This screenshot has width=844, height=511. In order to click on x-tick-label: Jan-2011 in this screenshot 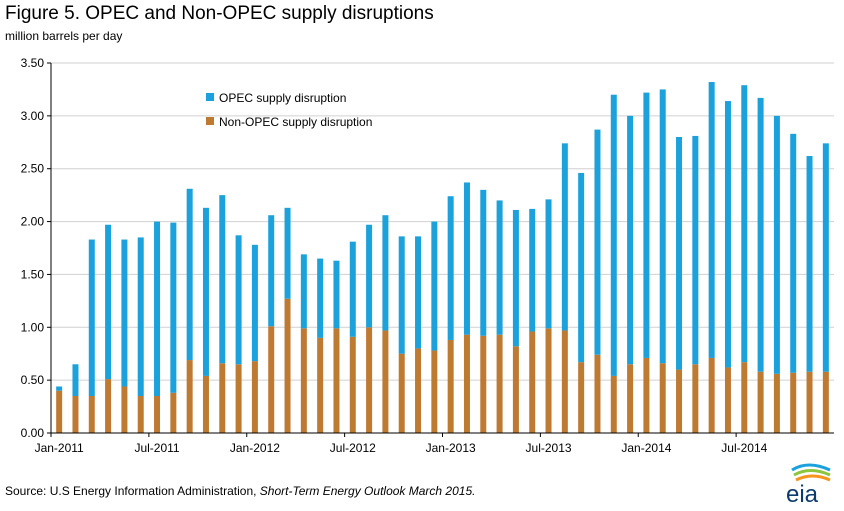, I will do `click(59, 448)`.